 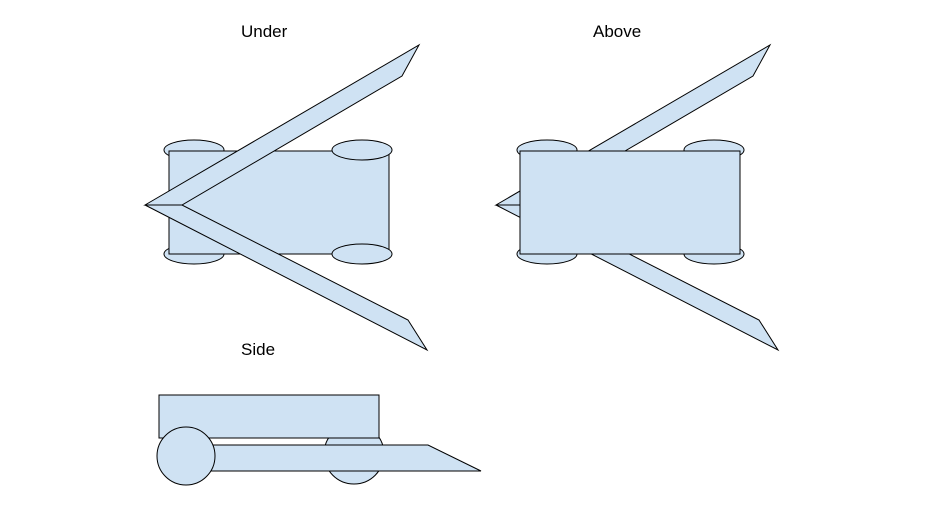 I want to click on under-label: Under, so click(x=264, y=31).